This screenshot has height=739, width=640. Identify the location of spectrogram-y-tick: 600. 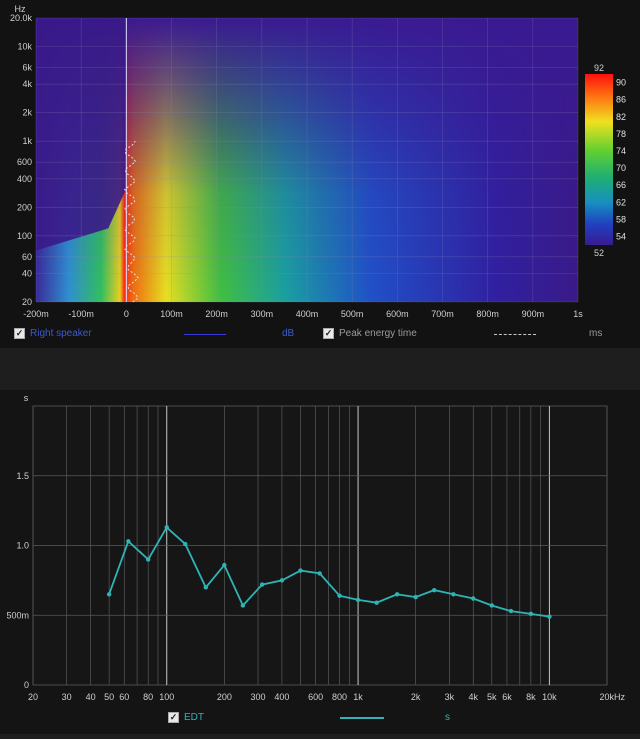
(24, 162).